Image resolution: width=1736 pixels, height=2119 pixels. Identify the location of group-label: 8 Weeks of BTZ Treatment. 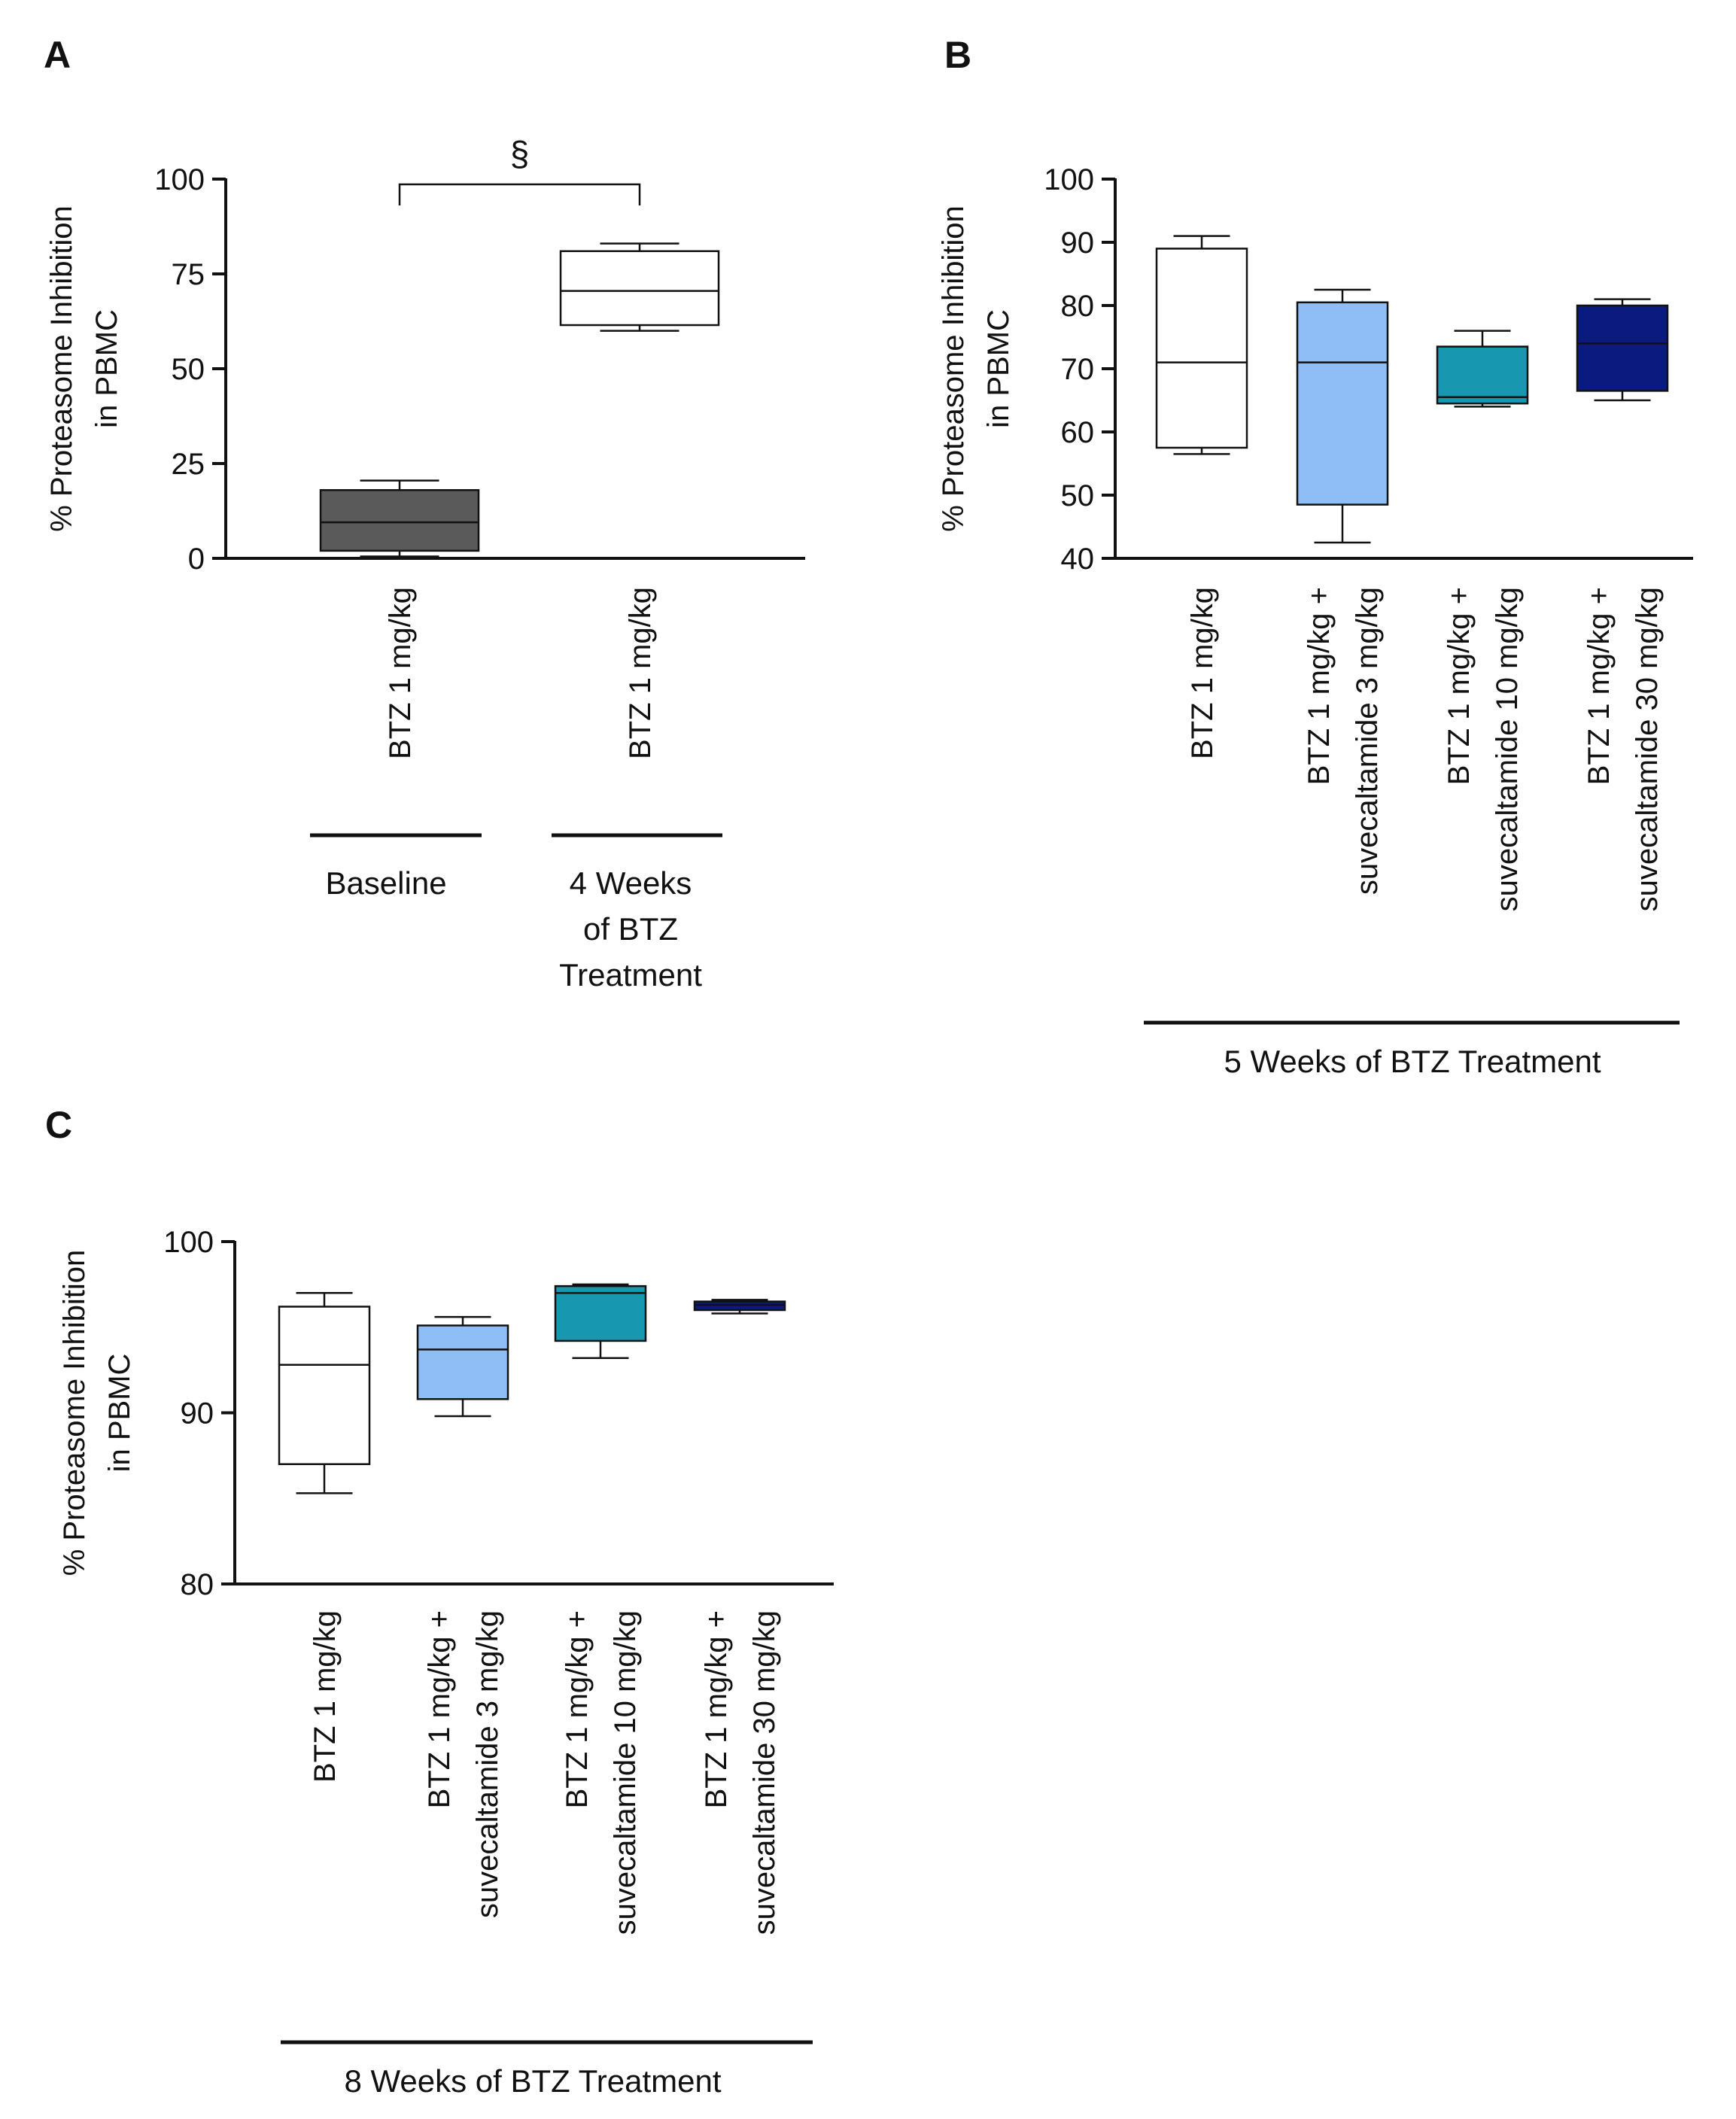
(532, 2081).